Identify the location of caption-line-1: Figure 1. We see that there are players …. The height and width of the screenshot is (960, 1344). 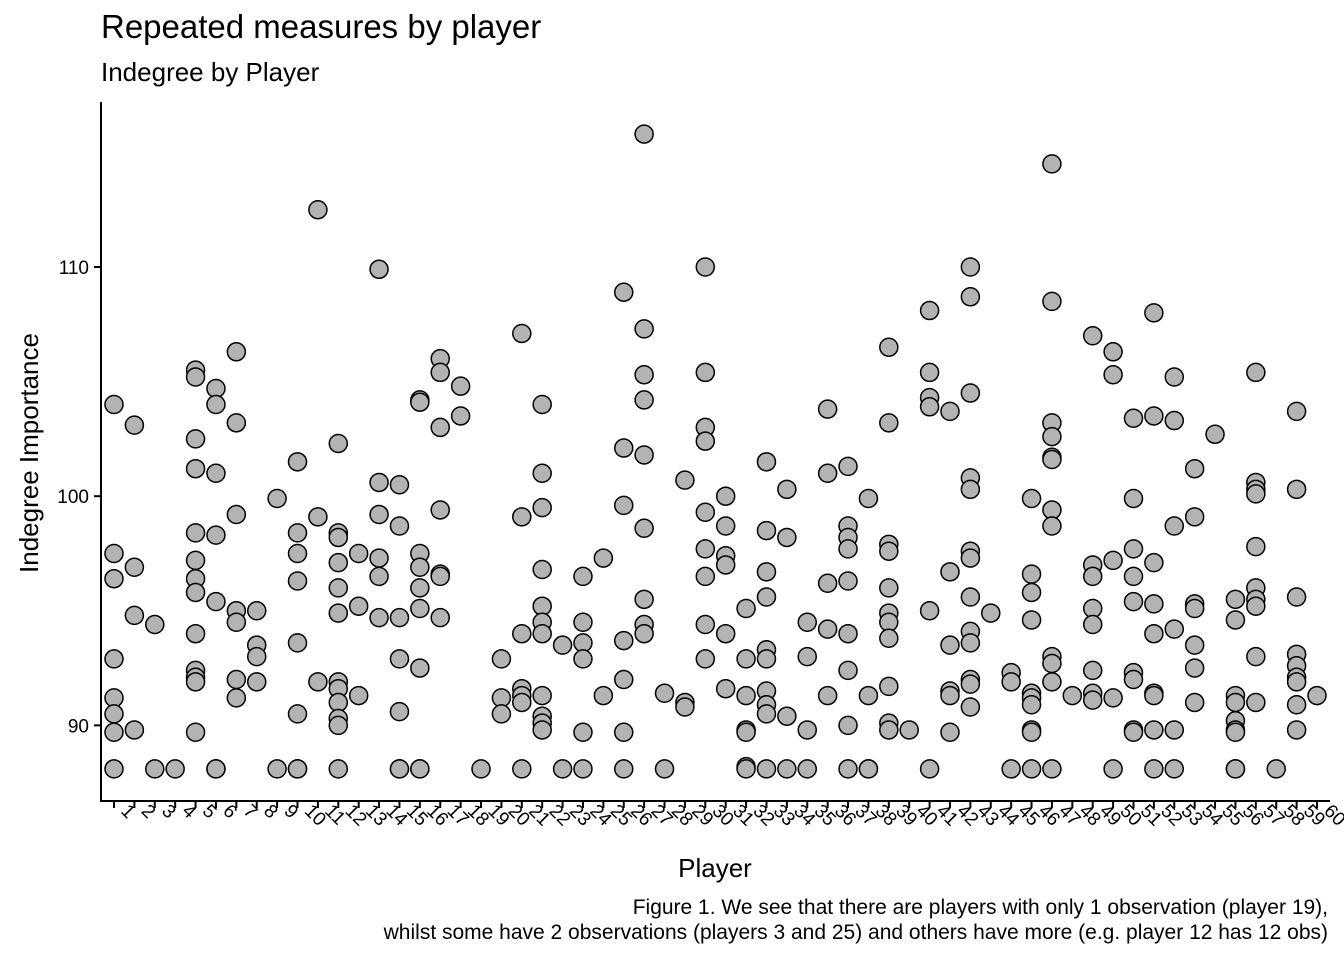
(980, 907).